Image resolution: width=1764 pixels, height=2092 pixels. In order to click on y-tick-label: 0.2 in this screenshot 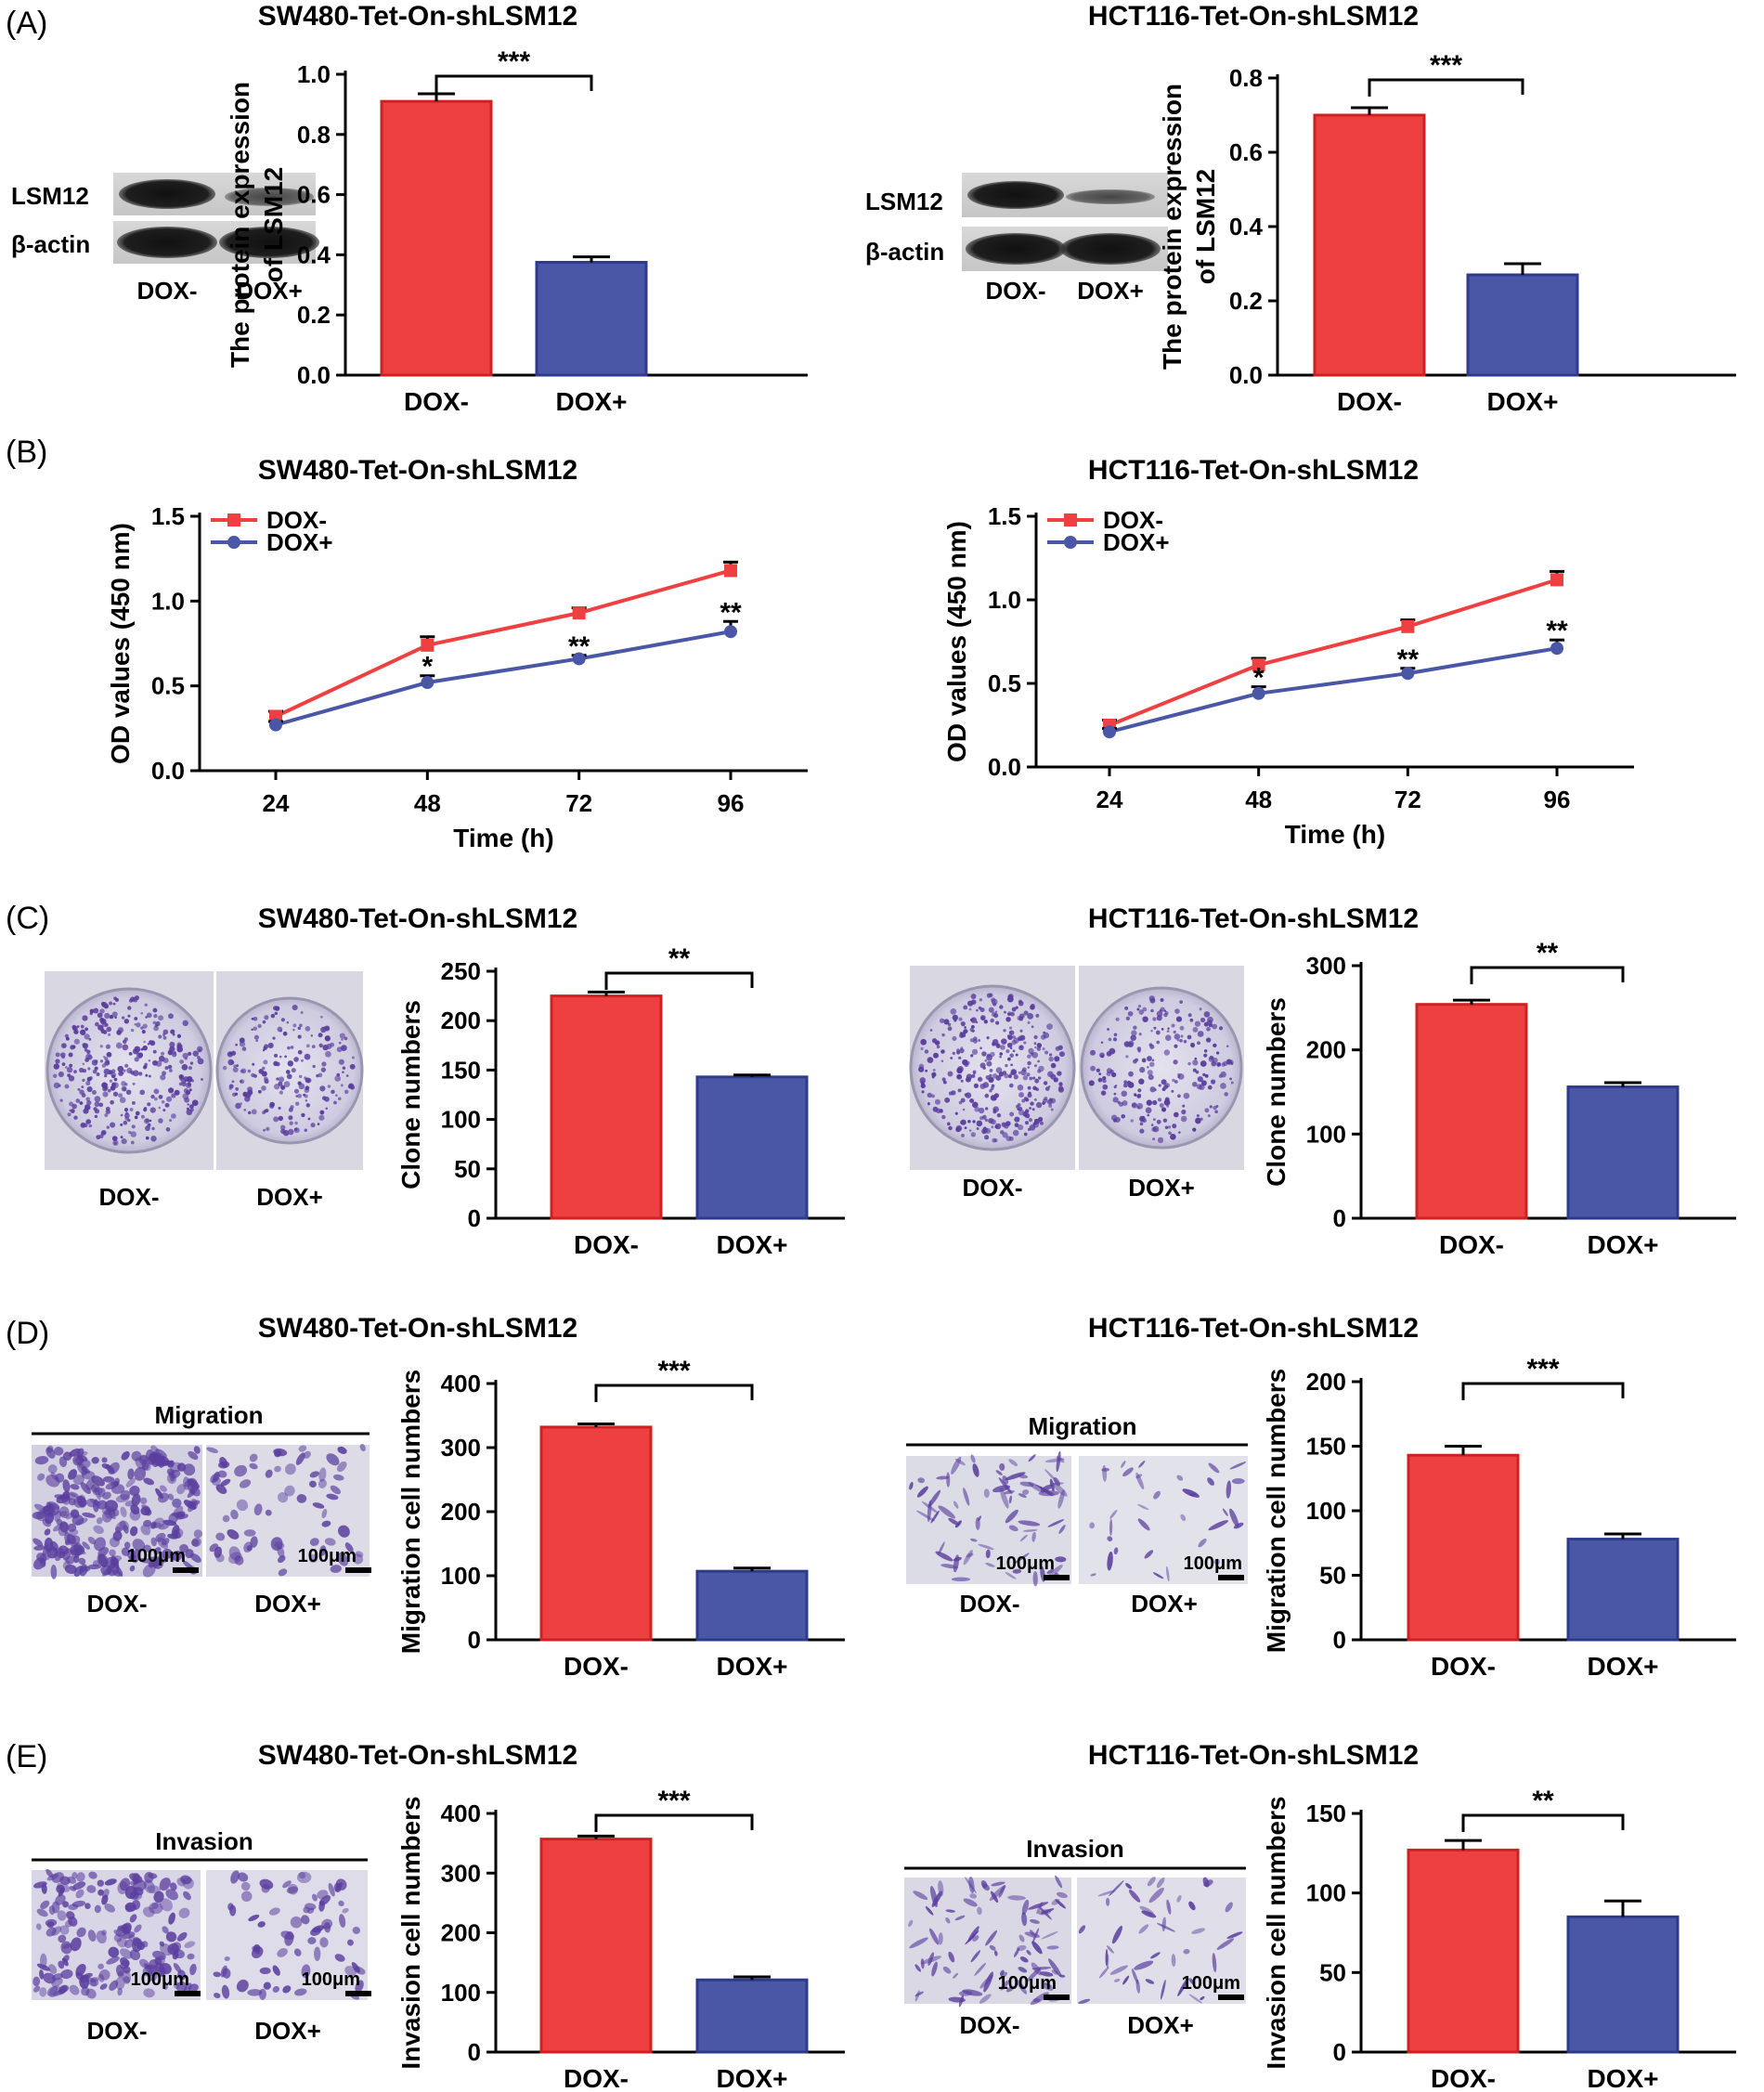, I will do `click(1246, 301)`.